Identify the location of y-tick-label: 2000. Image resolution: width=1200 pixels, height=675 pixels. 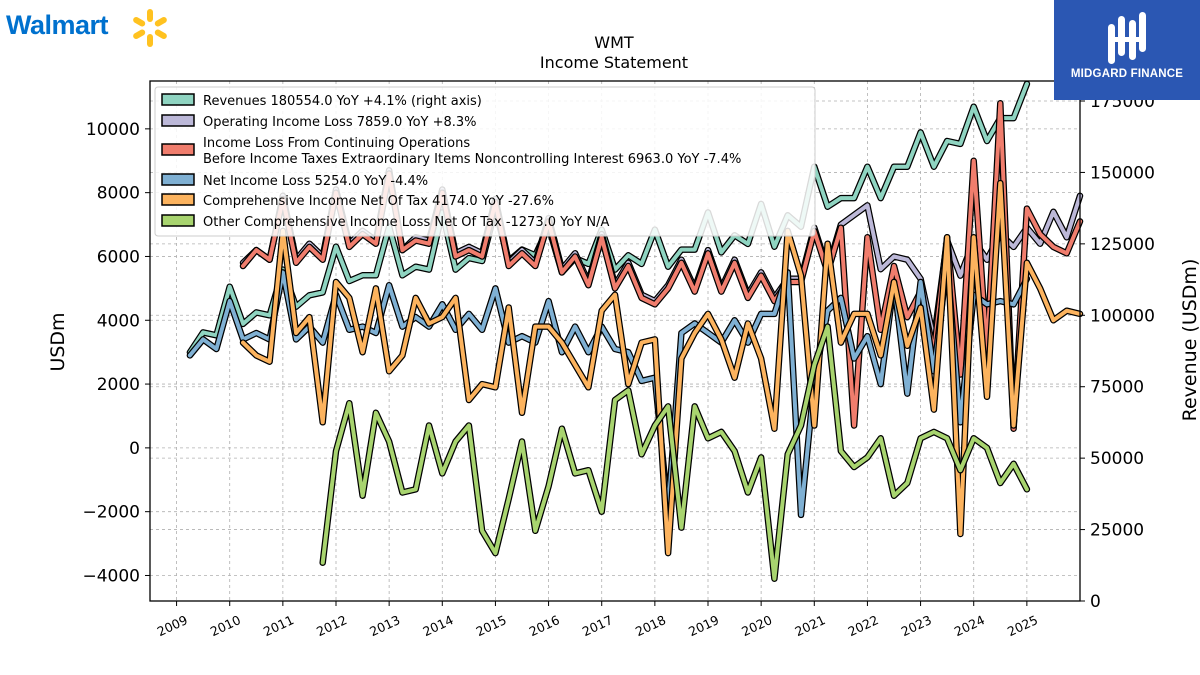
(118, 385).